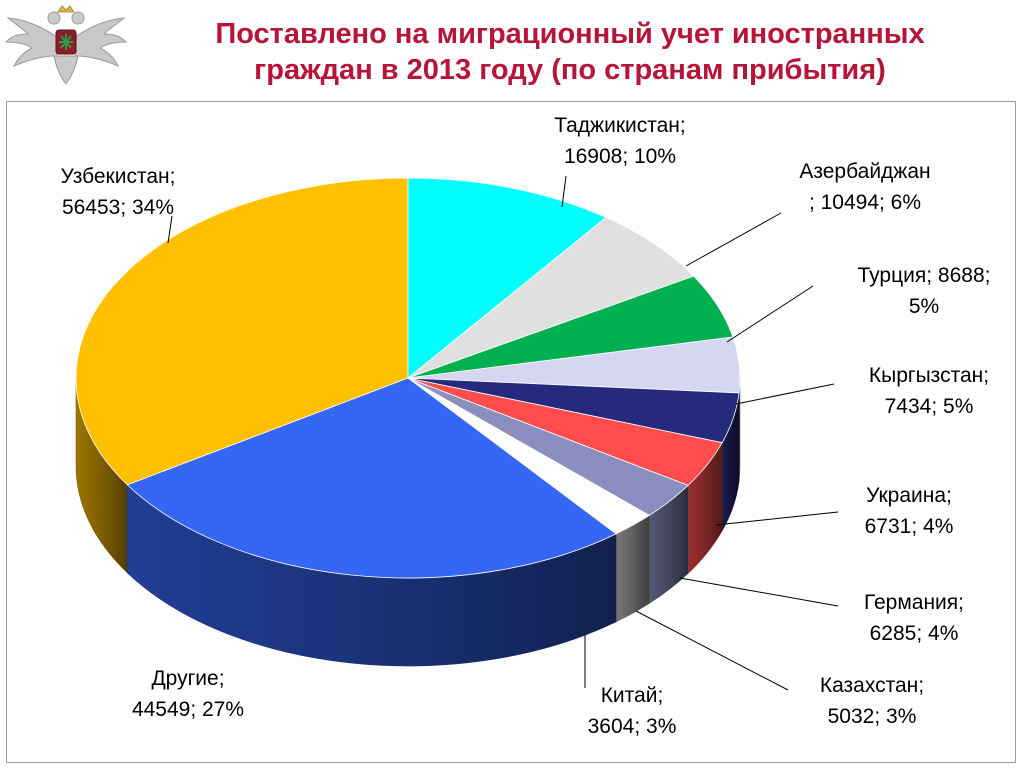  What do you see at coordinates (914, 602) in the screenshot?
I see `data-label-line: Германия;` at bounding box center [914, 602].